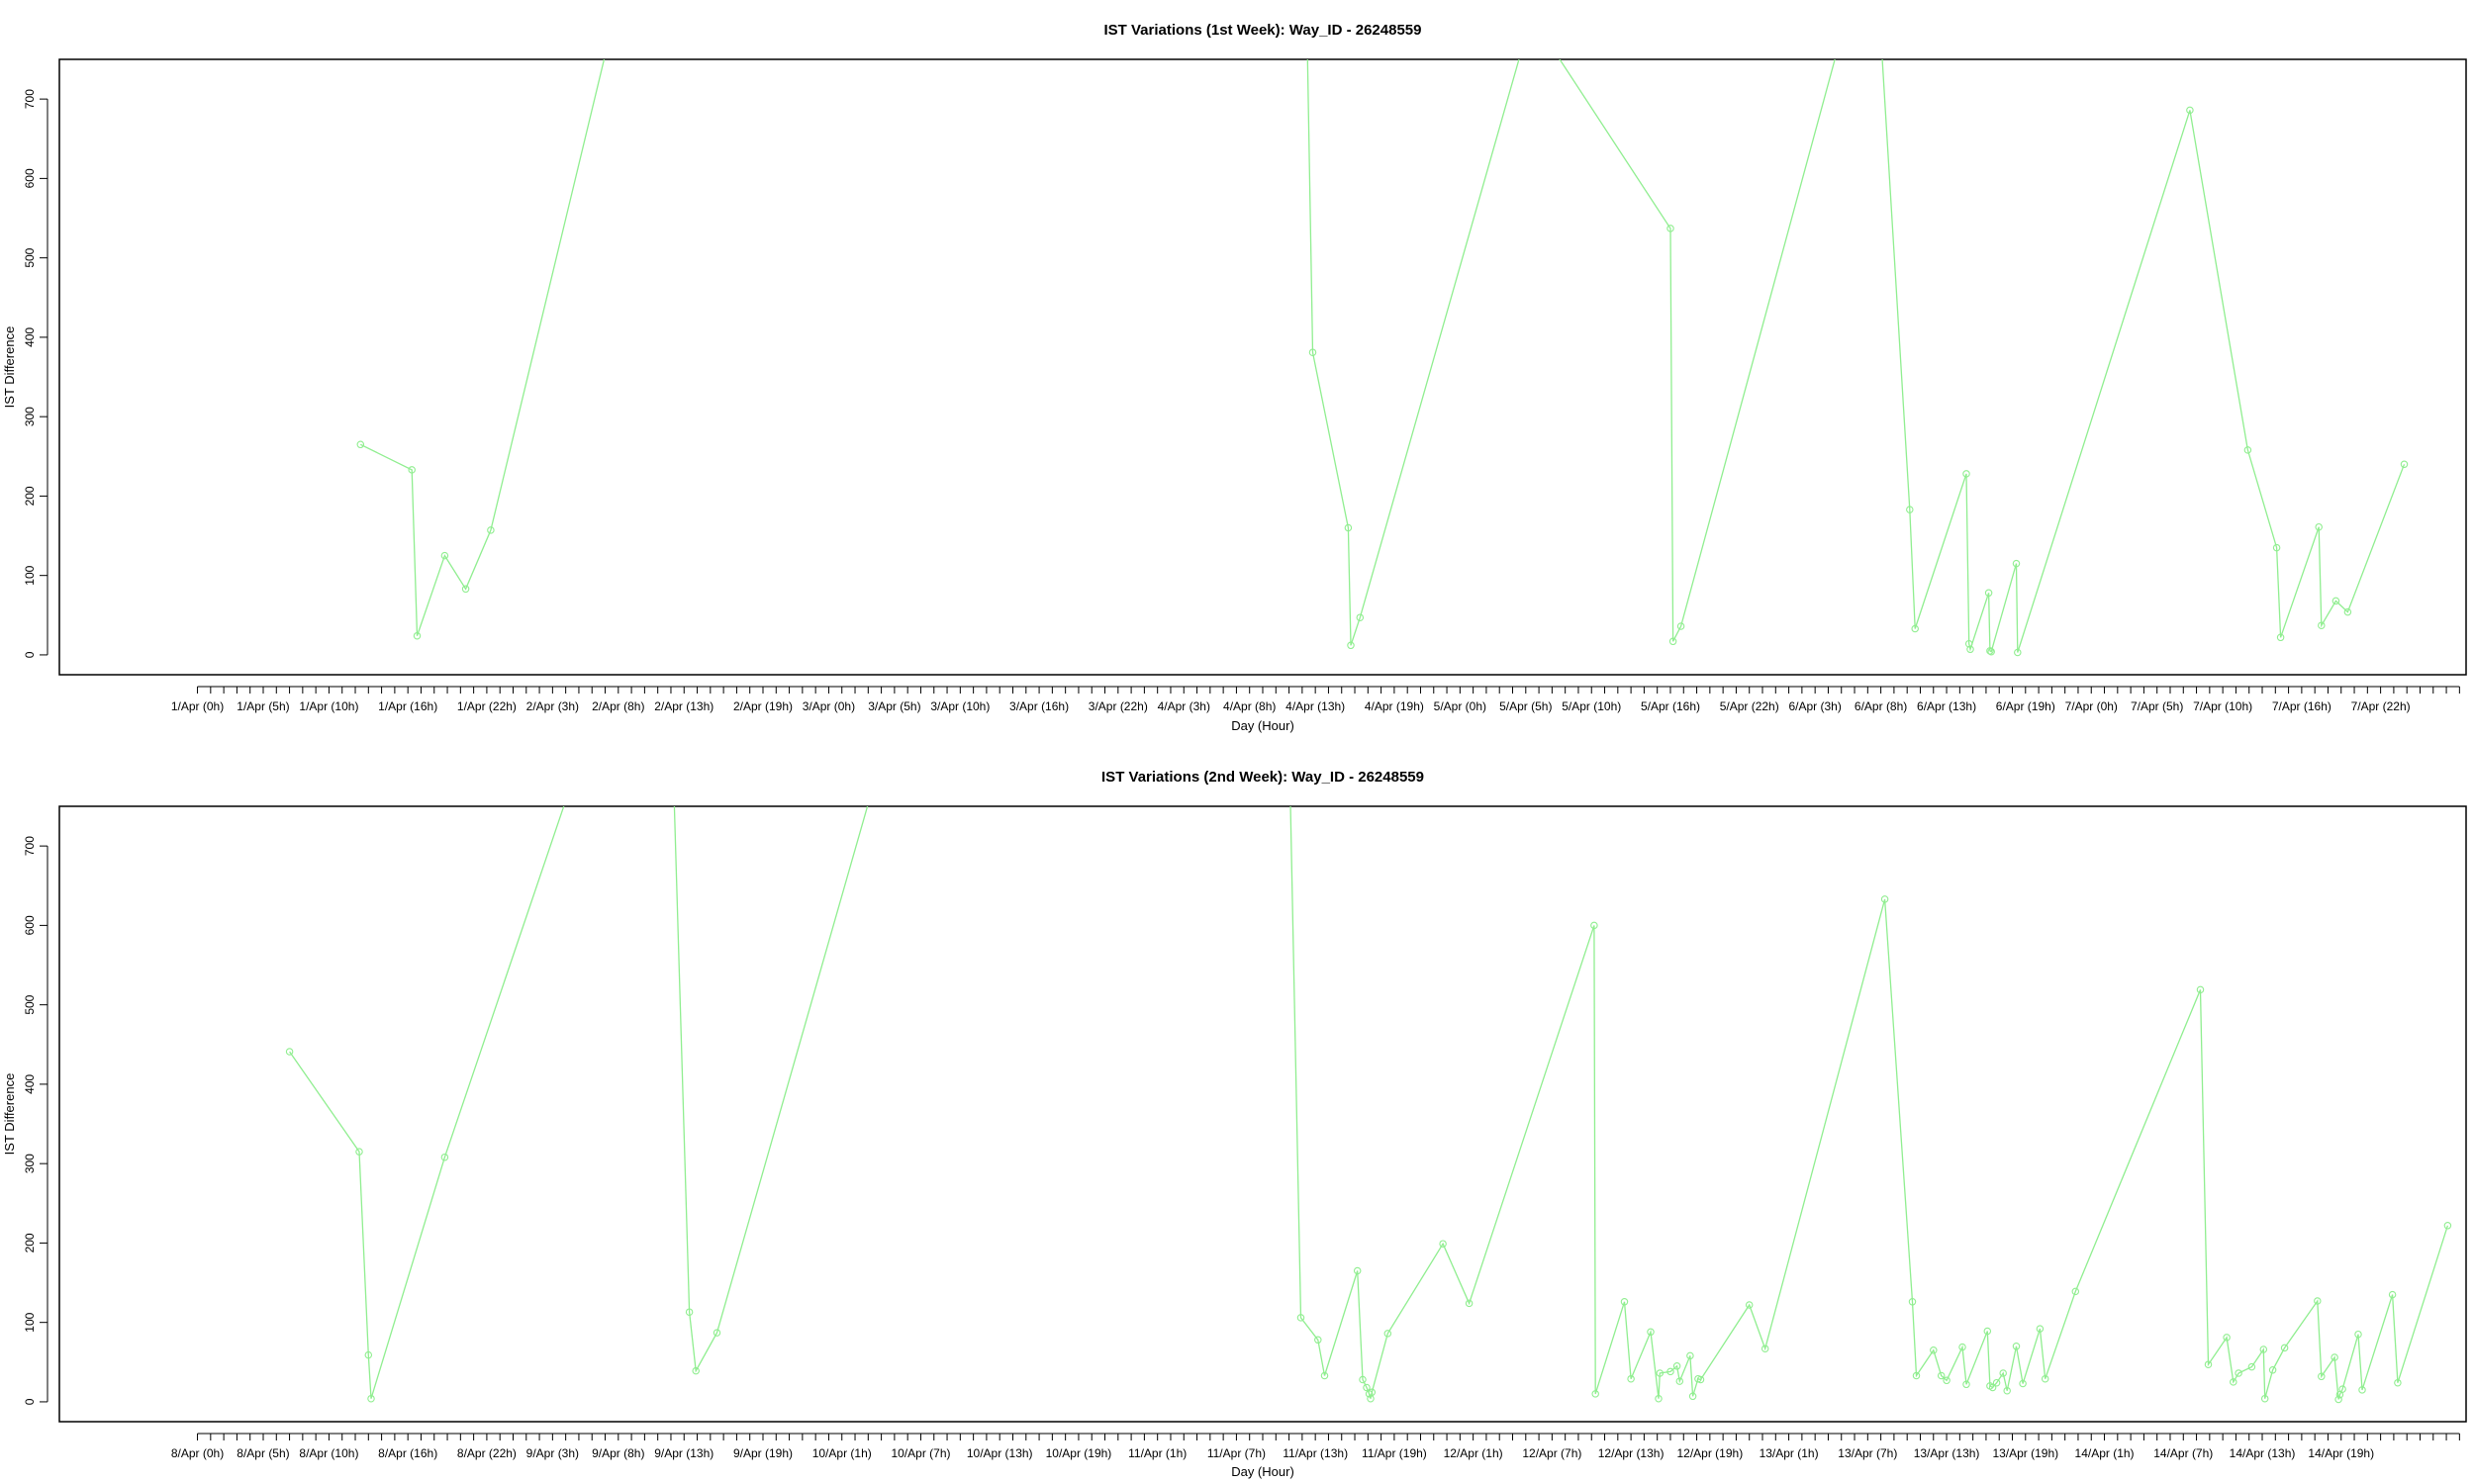 This screenshot has width=2474, height=1484. What do you see at coordinates (263, 1453) in the screenshot?
I see `x-tick-label: 8/Apr (5h)` at bounding box center [263, 1453].